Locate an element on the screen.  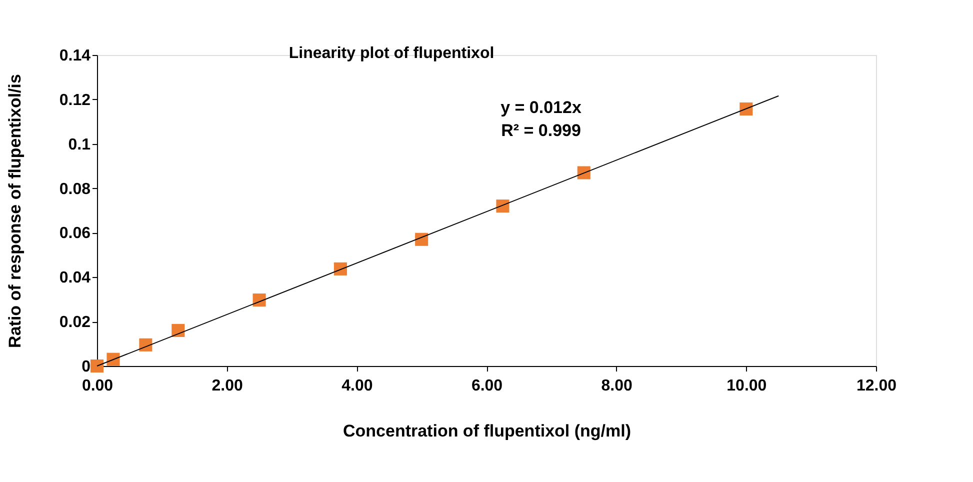
x-tick-label: 12.00 is located at coordinates (876, 386).